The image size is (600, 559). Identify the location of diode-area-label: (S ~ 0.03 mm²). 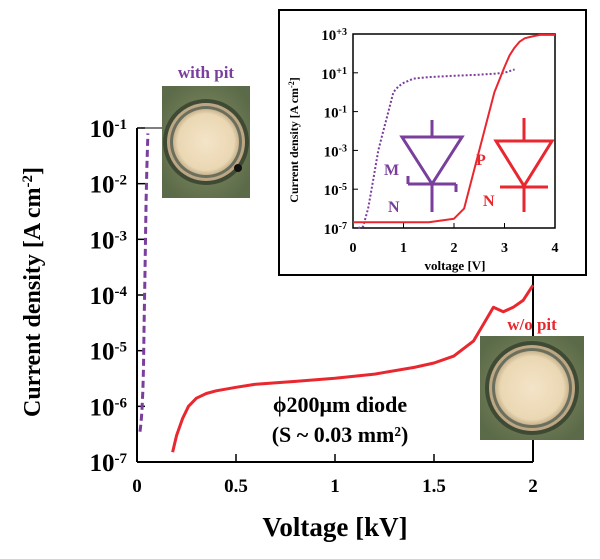
(340, 434).